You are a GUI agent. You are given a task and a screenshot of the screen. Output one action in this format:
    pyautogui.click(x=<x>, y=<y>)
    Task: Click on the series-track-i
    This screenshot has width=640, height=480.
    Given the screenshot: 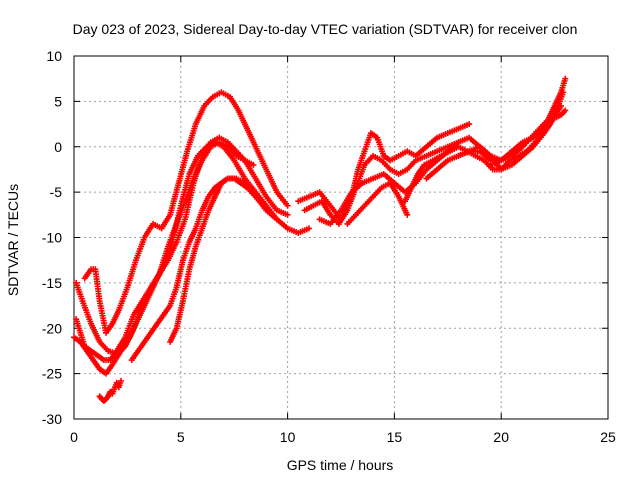 What is the action you would take?
    pyautogui.click(x=403, y=180)
    